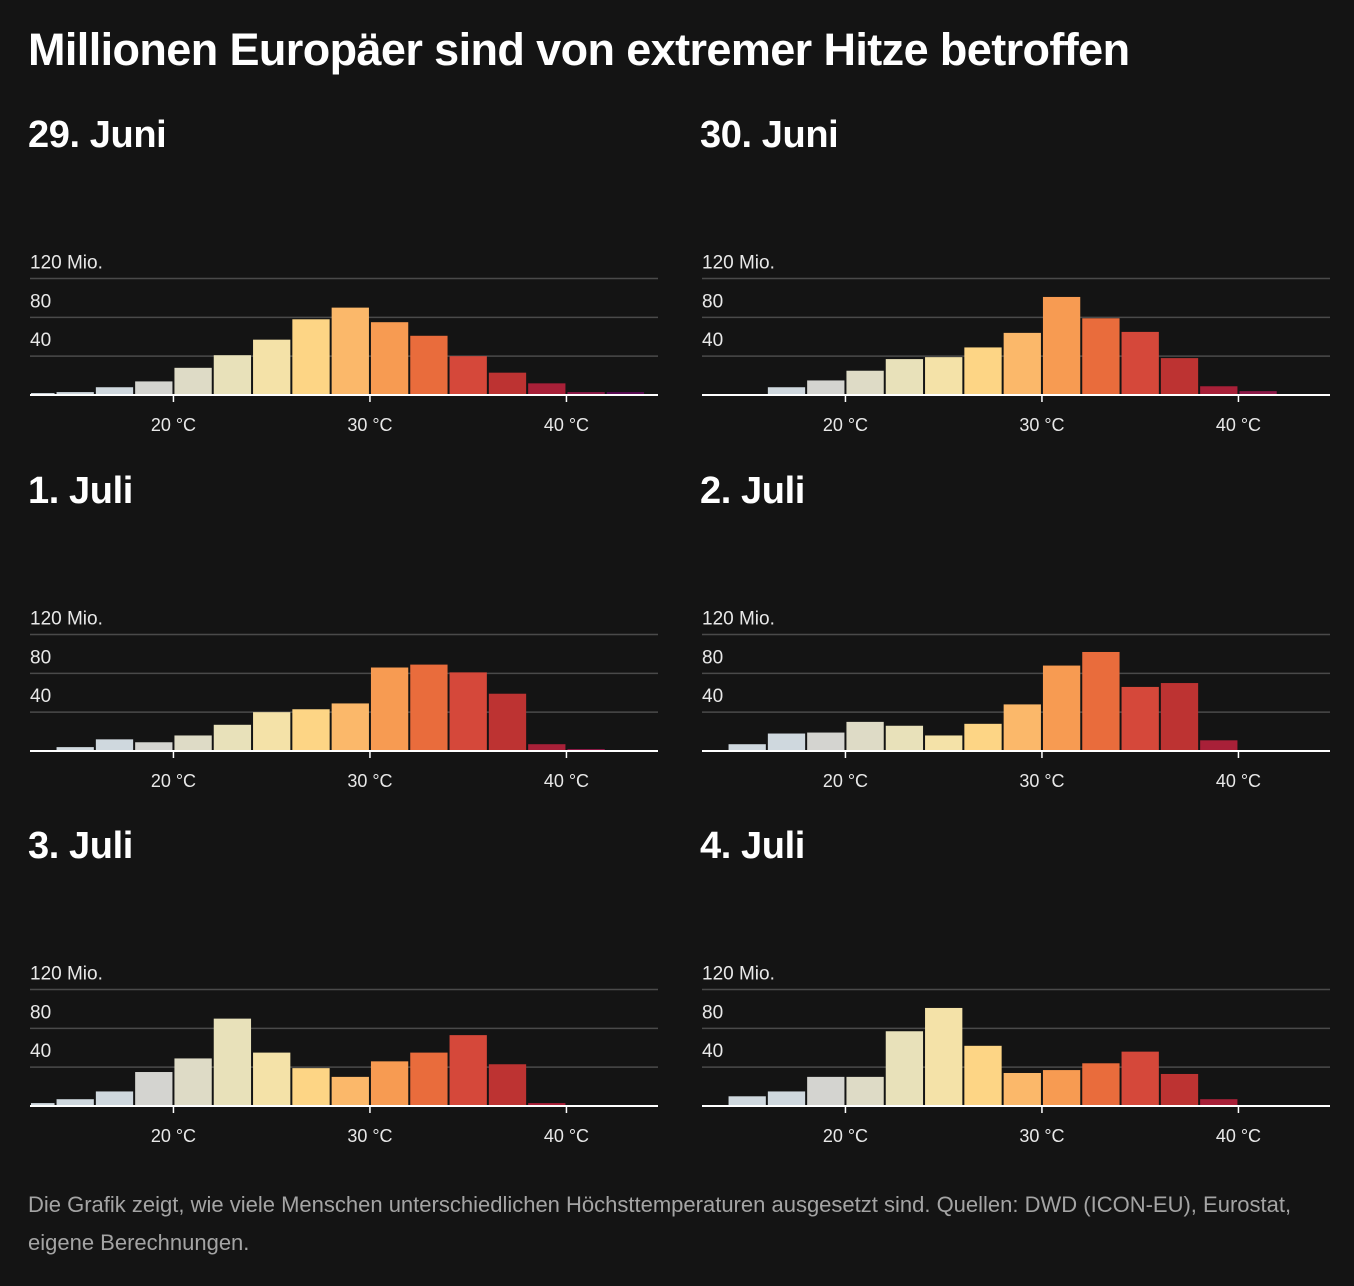 This screenshot has height=1286, width=1354. What do you see at coordinates (80, 491) in the screenshot?
I see `panel-title: 1. Juli` at bounding box center [80, 491].